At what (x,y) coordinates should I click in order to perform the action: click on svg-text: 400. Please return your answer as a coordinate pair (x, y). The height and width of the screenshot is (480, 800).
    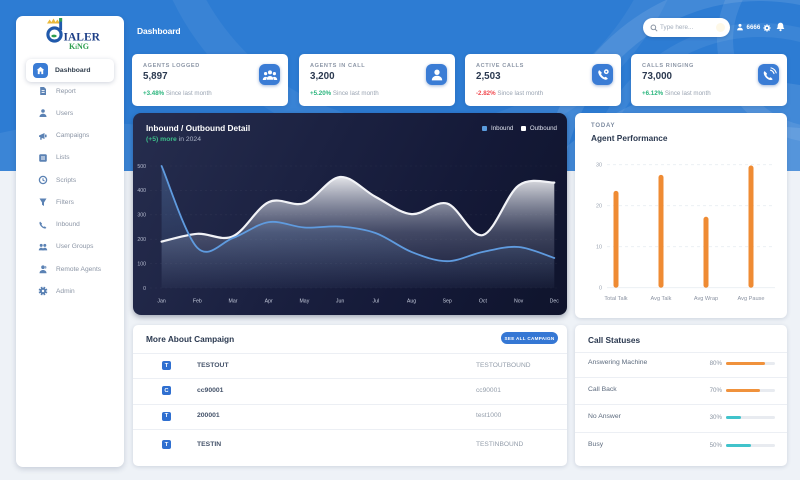
    Looking at the image, I should click on (141, 191).